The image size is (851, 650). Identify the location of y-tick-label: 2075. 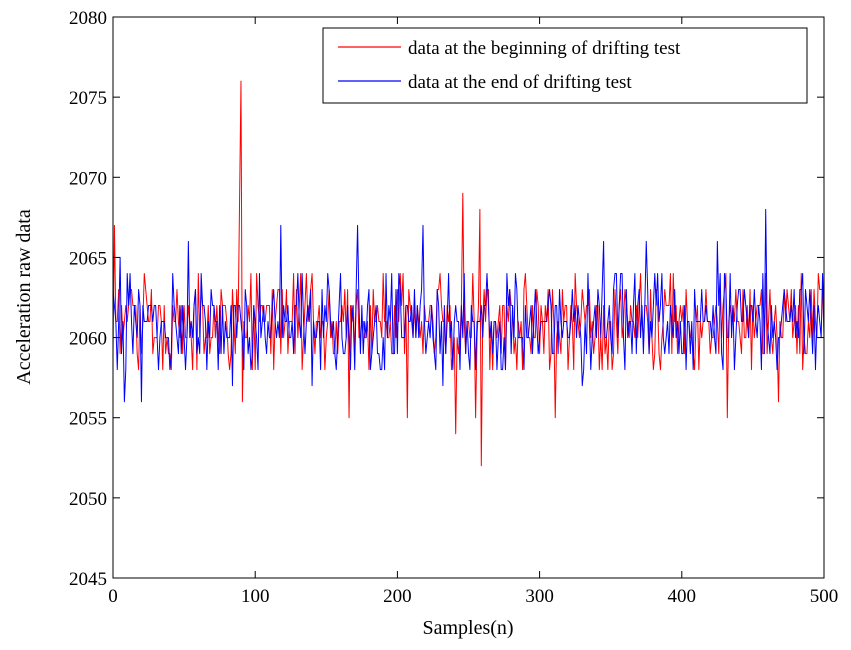
(88, 98).